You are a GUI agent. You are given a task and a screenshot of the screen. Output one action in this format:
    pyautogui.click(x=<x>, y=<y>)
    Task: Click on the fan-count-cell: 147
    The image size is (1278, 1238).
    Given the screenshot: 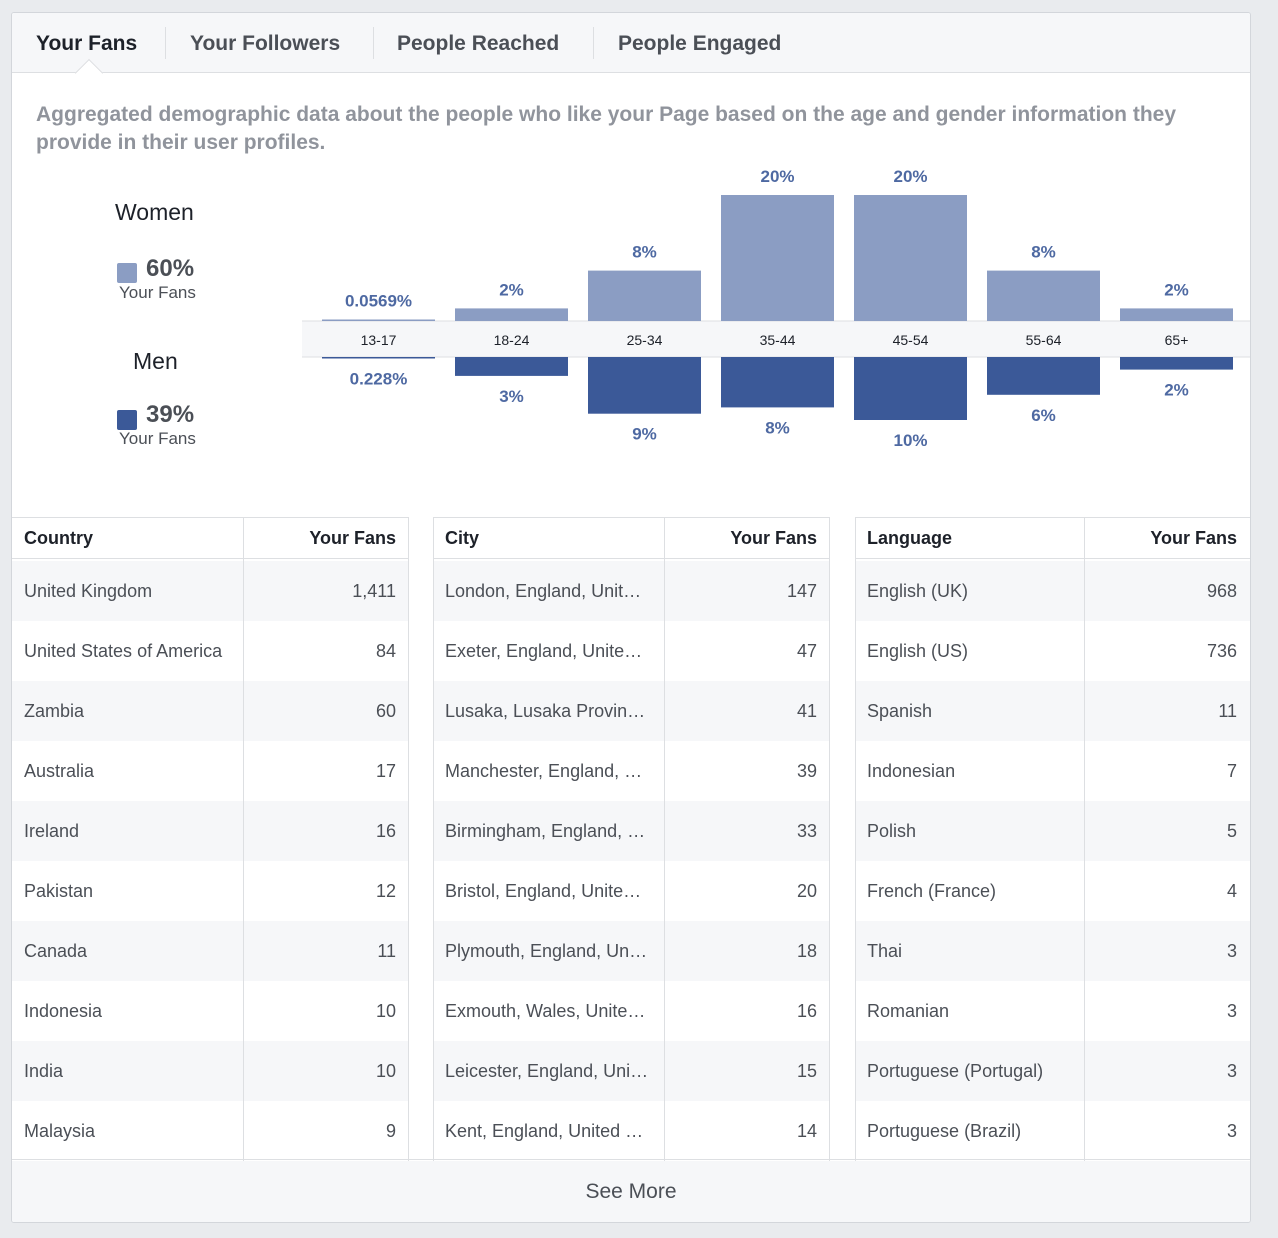 What is the action you would take?
    pyautogui.click(x=801, y=591)
    